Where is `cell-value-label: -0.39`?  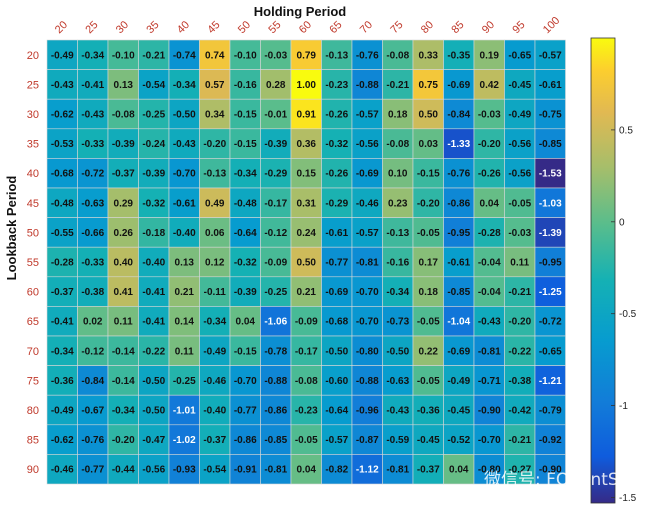
cell-value-label: -0.39 is located at coordinates (153, 174).